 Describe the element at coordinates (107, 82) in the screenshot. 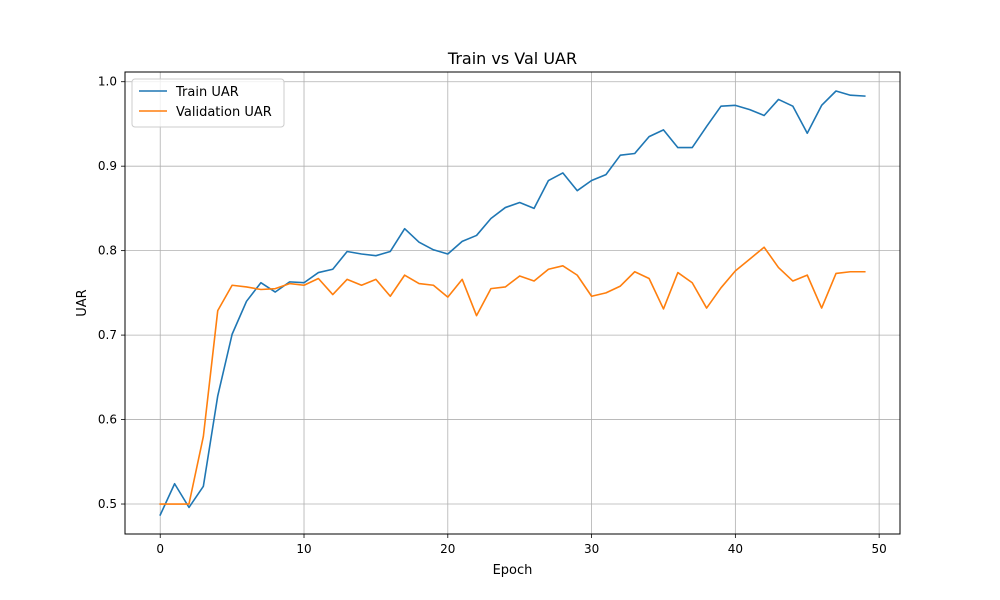

I see `y-tick-label: 1.0` at that location.